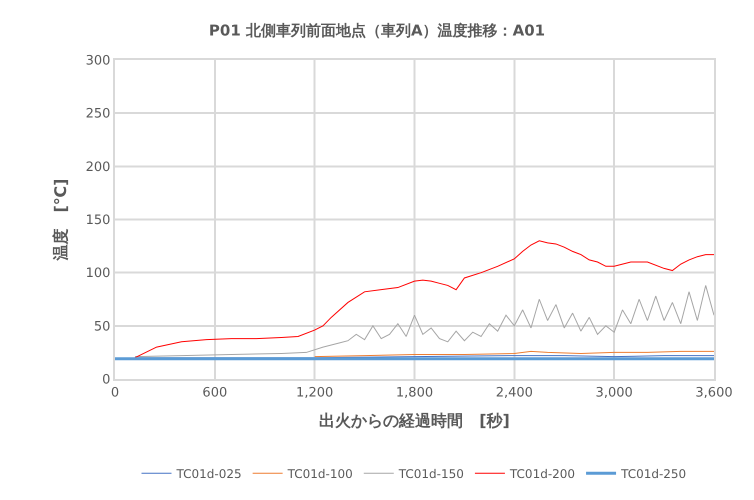 The image size is (754, 500). What do you see at coordinates (714, 393) in the screenshot?
I see `x-tick-label: 3,600` at bounding box center [714, 393].